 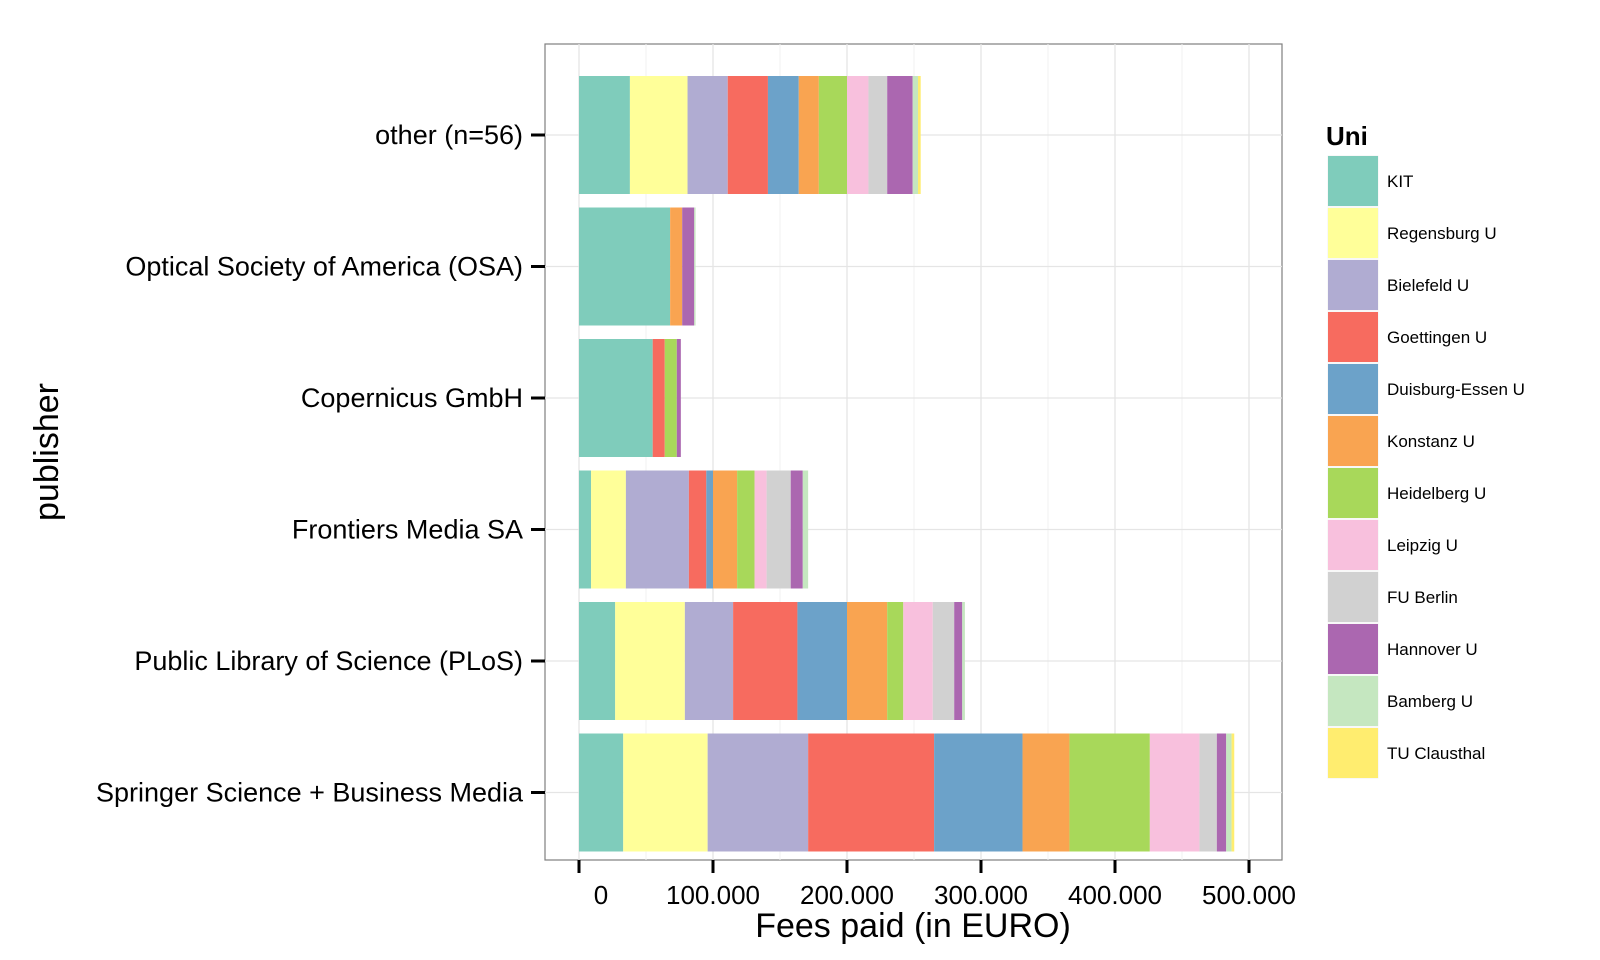 I want to click on bar-segment-bamberg-u: other (n=56) — Bamberg U: 4000, so click(x=915, y=135).